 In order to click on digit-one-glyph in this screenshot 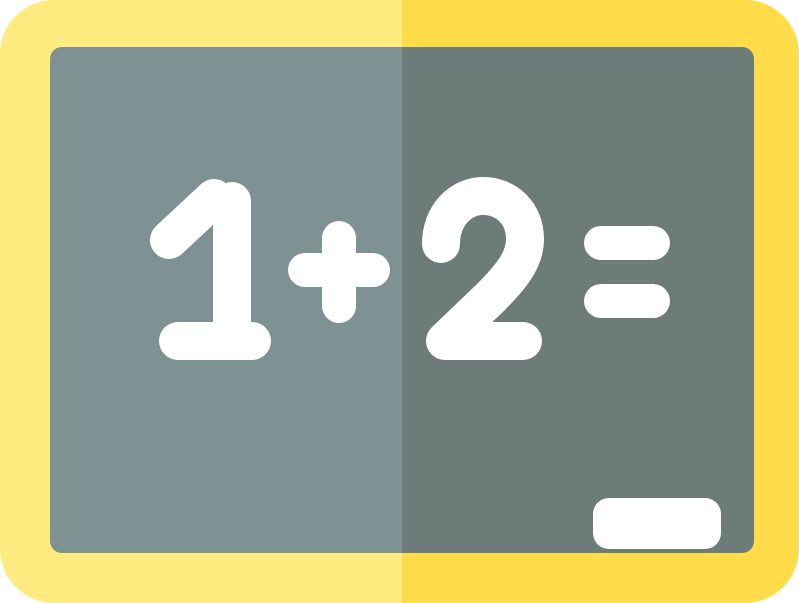, I will do `click(210, 269)`.